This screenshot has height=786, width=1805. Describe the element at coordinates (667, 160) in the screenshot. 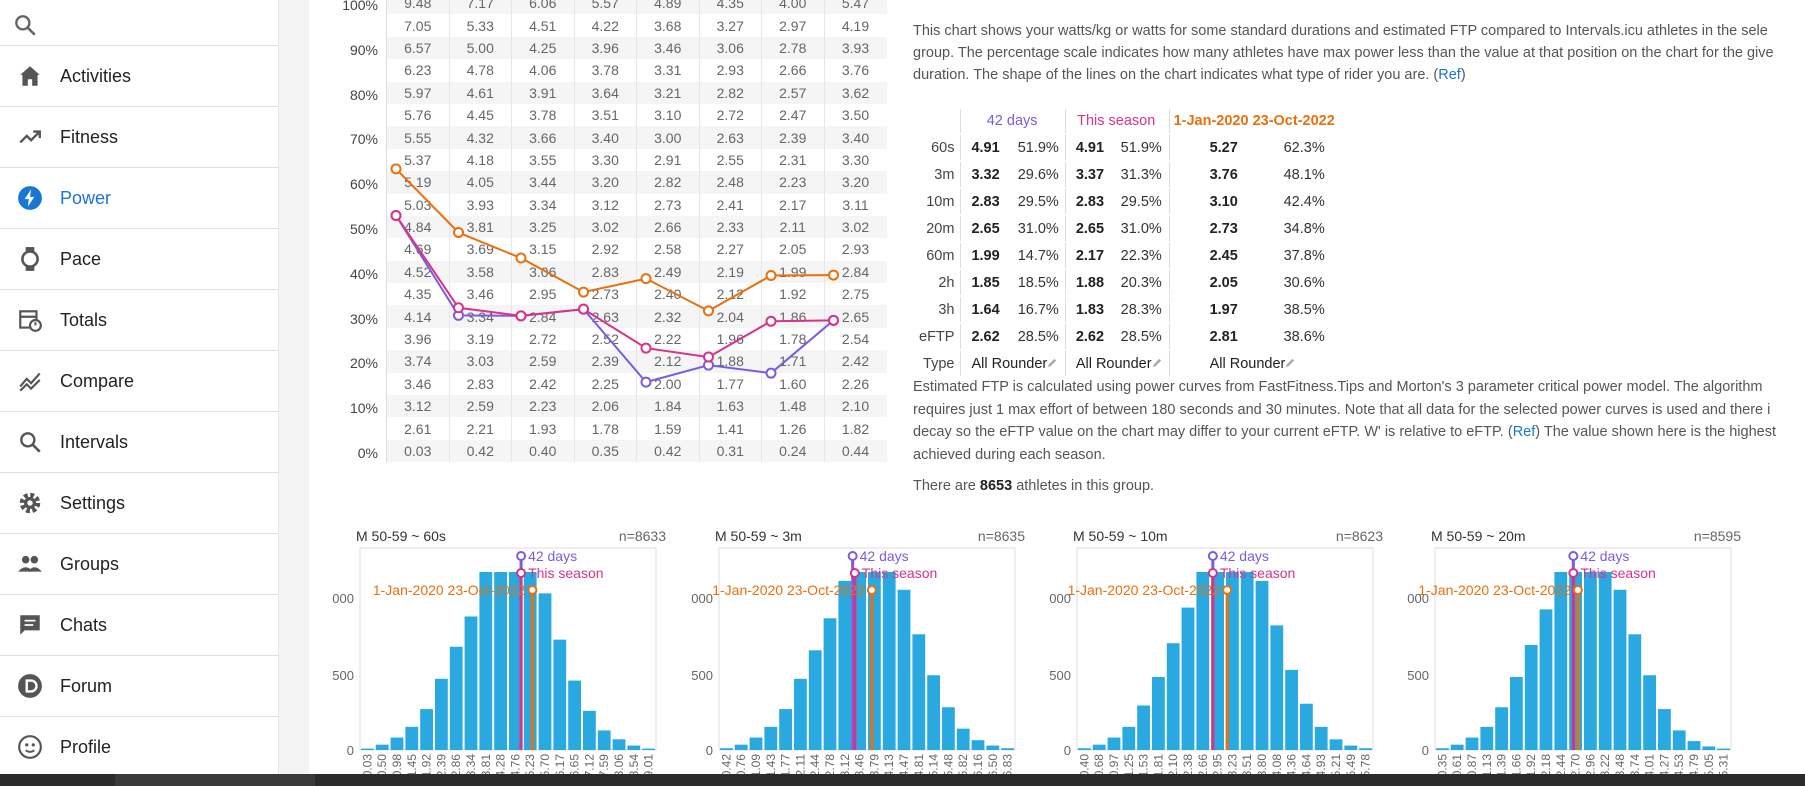

I see `table-cell: 2.91` at that location.